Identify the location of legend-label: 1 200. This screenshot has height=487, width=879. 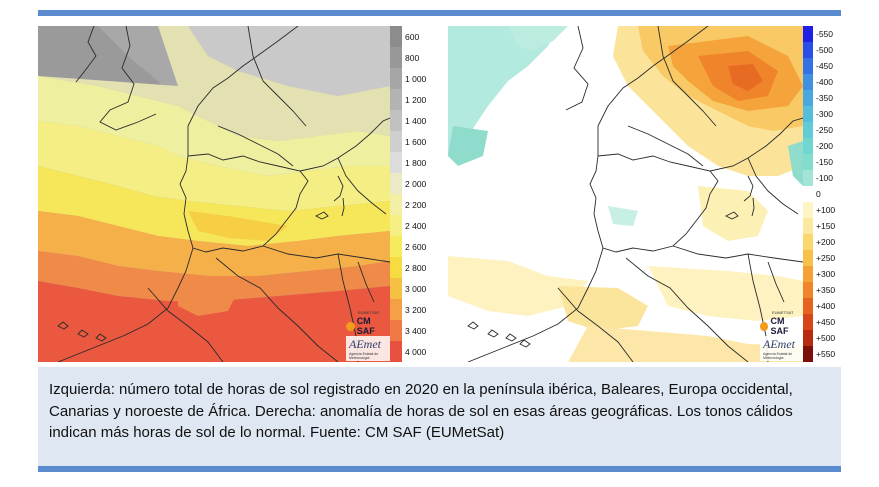
(416, 99).